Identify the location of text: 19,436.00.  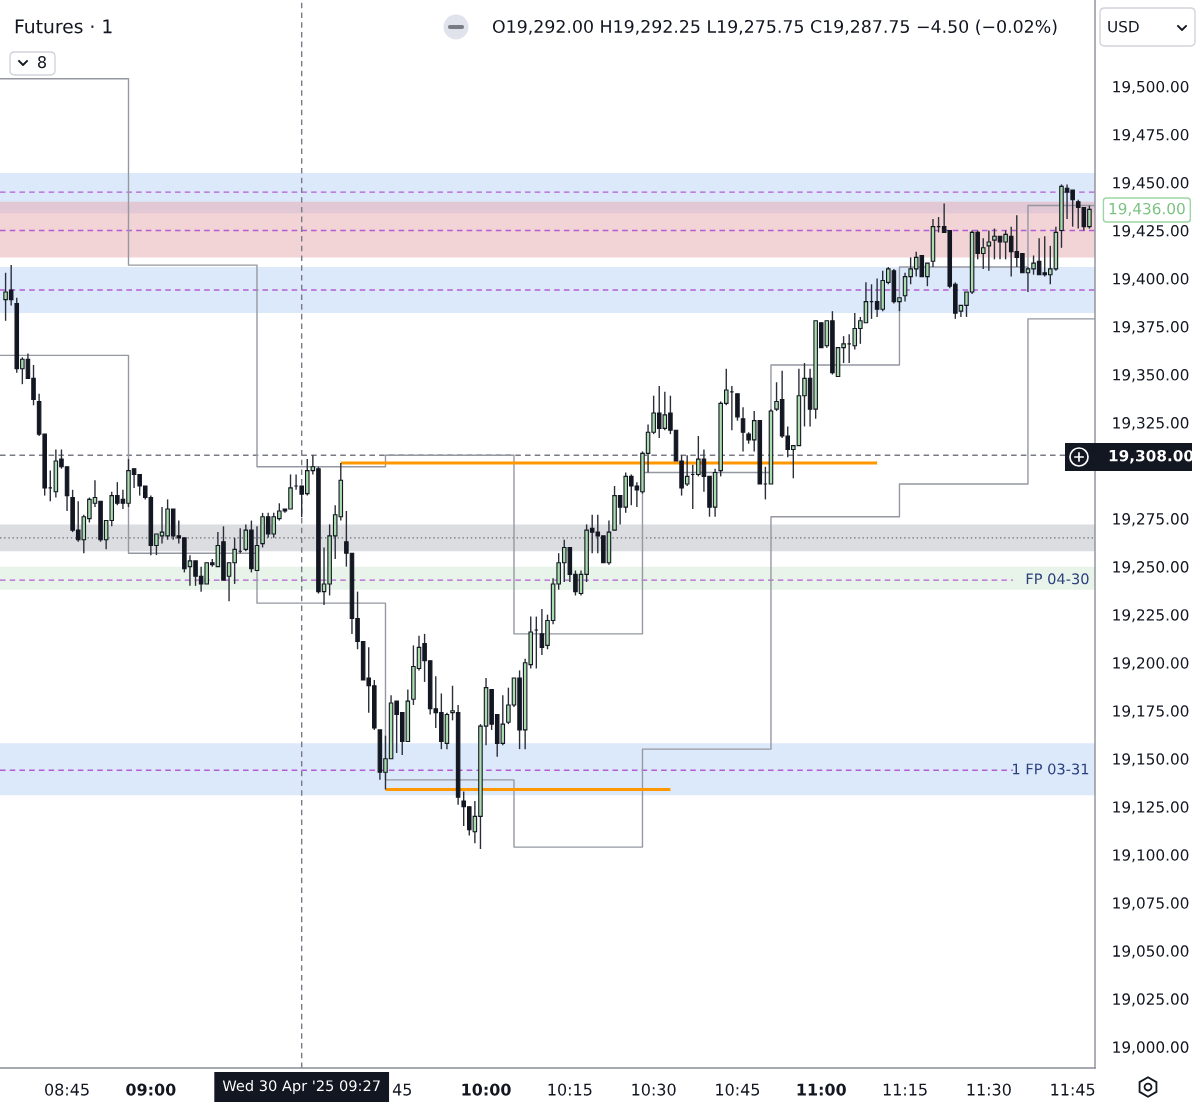
(1147, 209).